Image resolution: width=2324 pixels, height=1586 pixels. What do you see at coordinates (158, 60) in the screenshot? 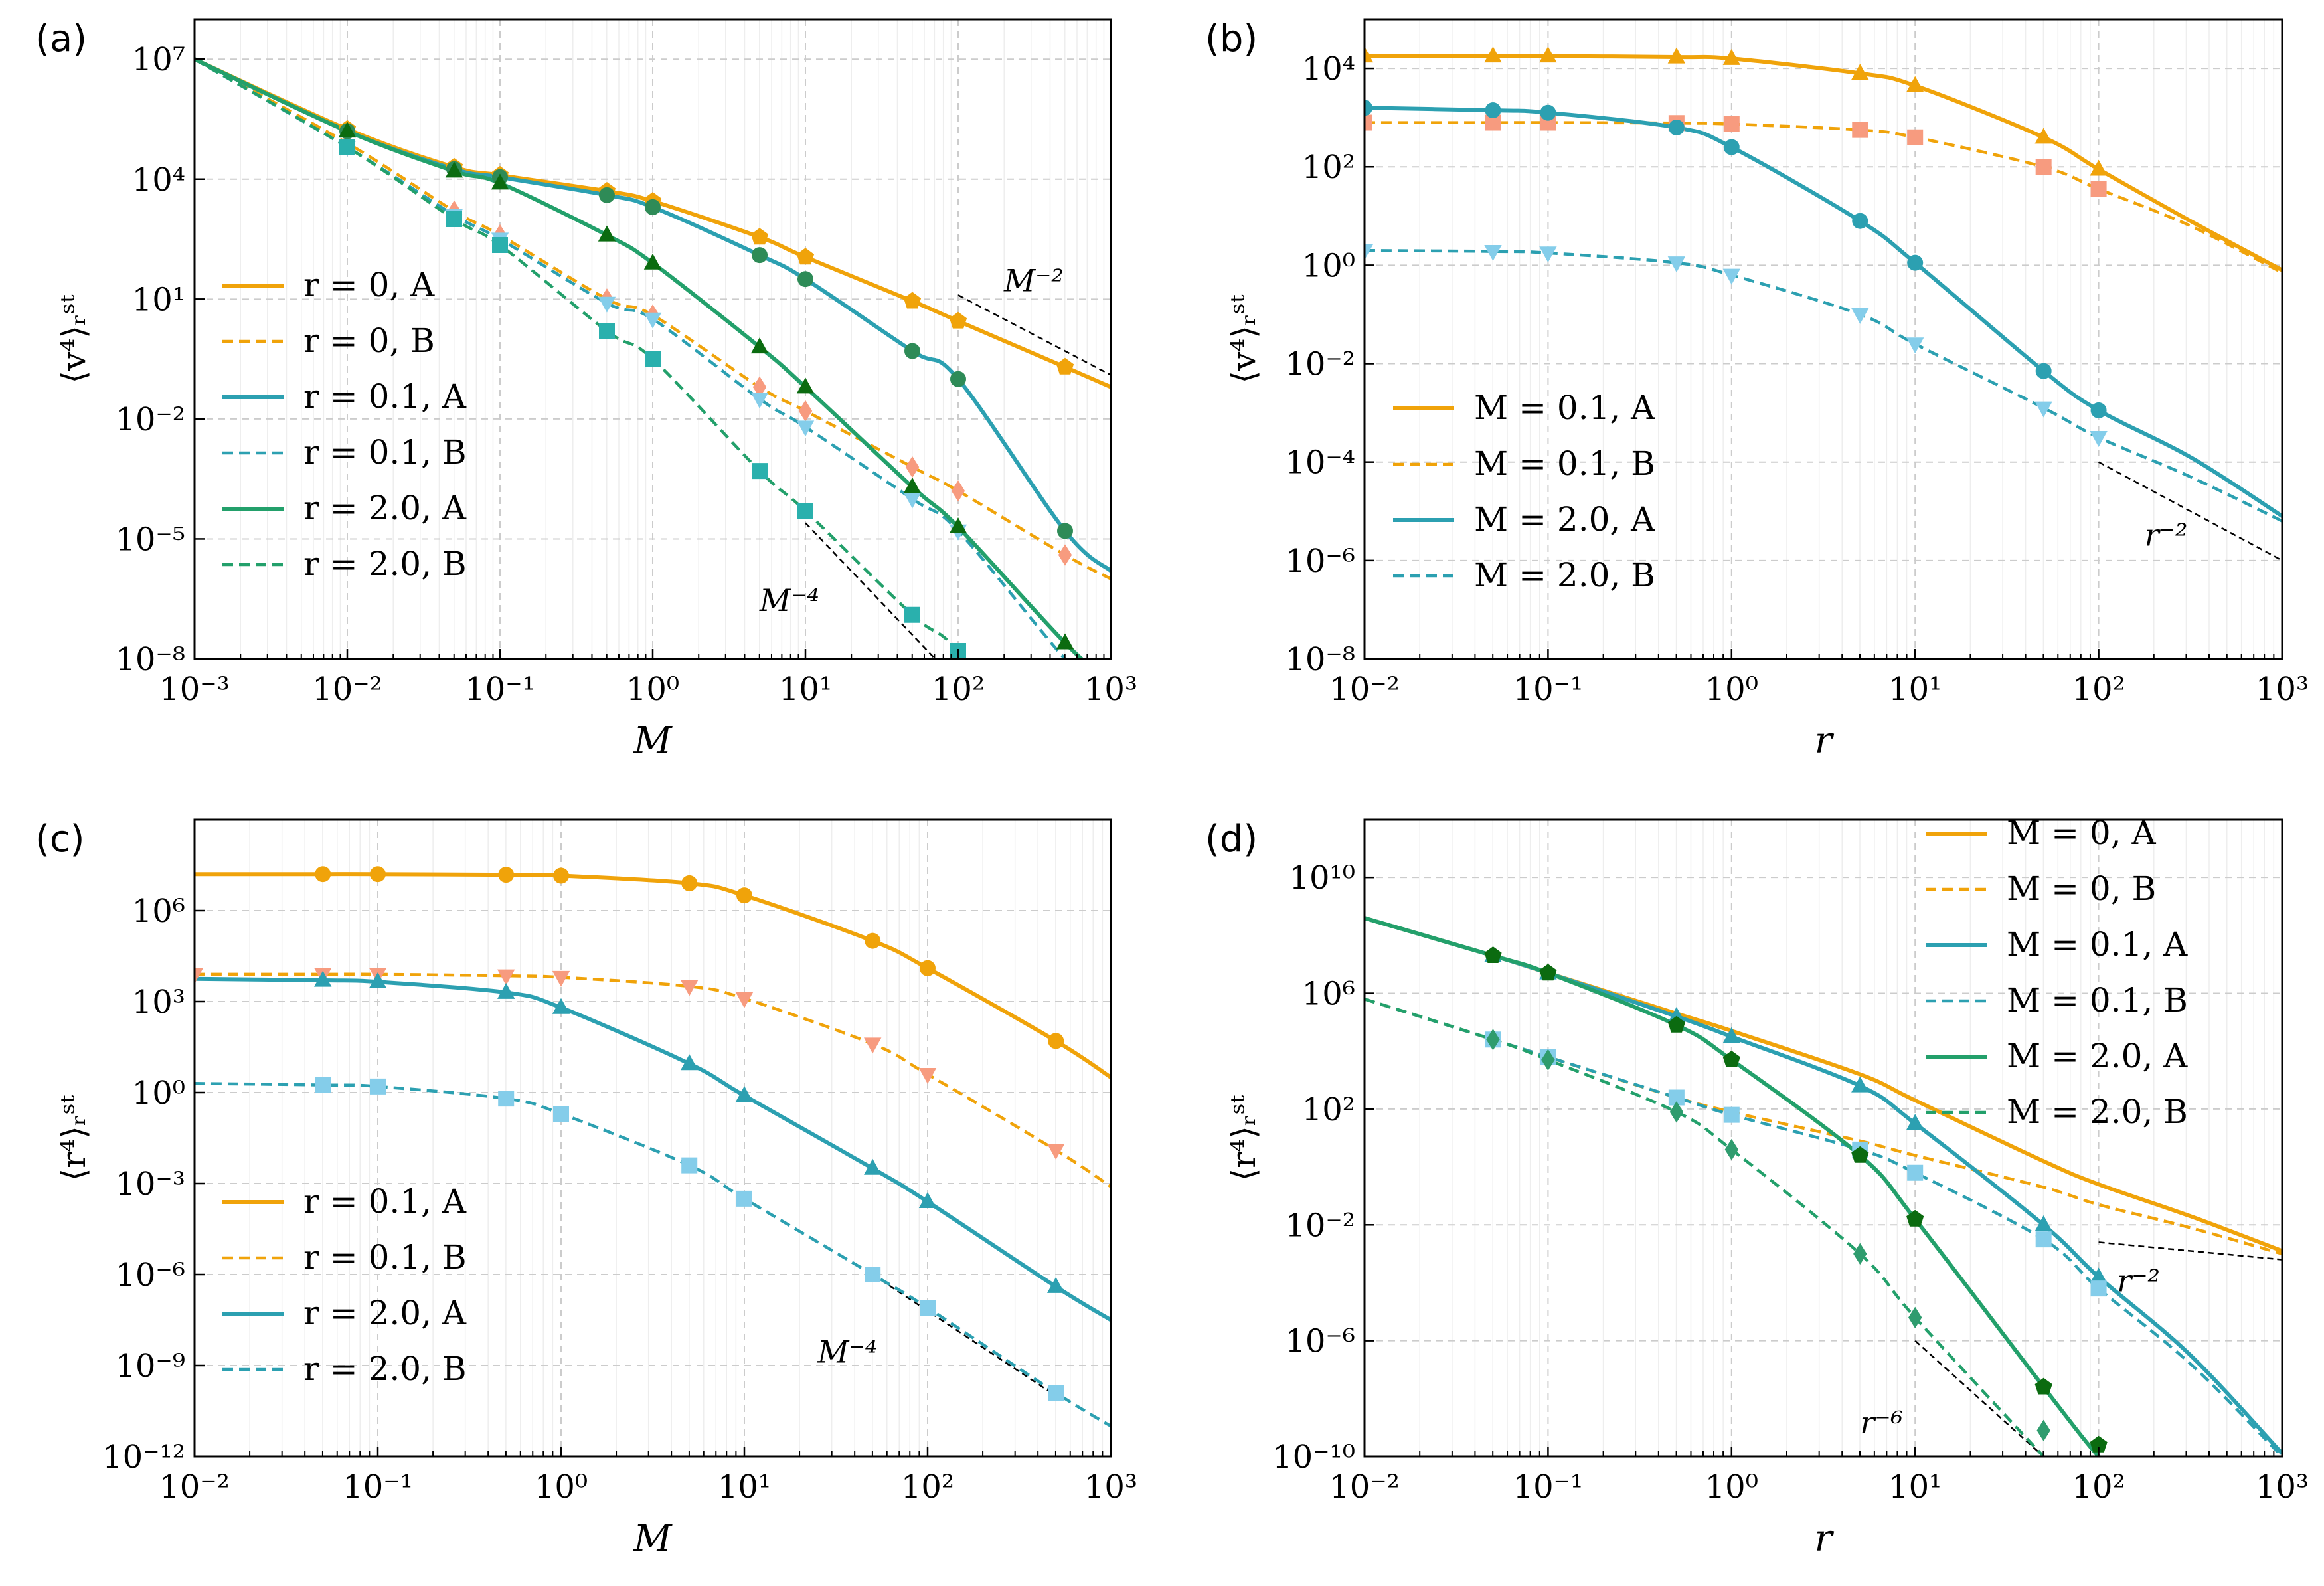
I see `y-tick-label: 10⁷` at bounding box center [158, 60].